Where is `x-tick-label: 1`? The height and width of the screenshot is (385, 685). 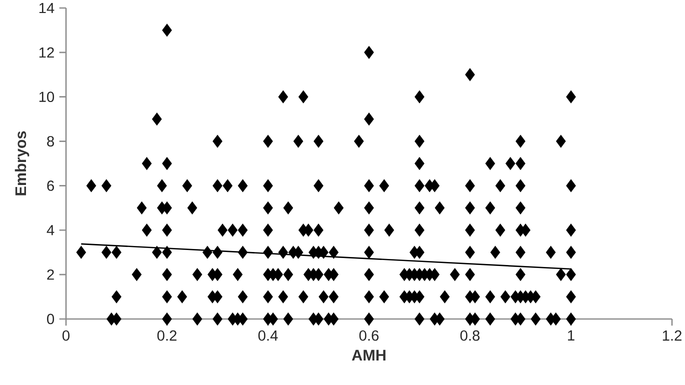 x-tick-label: 1 is located at coordinates (571, 335).